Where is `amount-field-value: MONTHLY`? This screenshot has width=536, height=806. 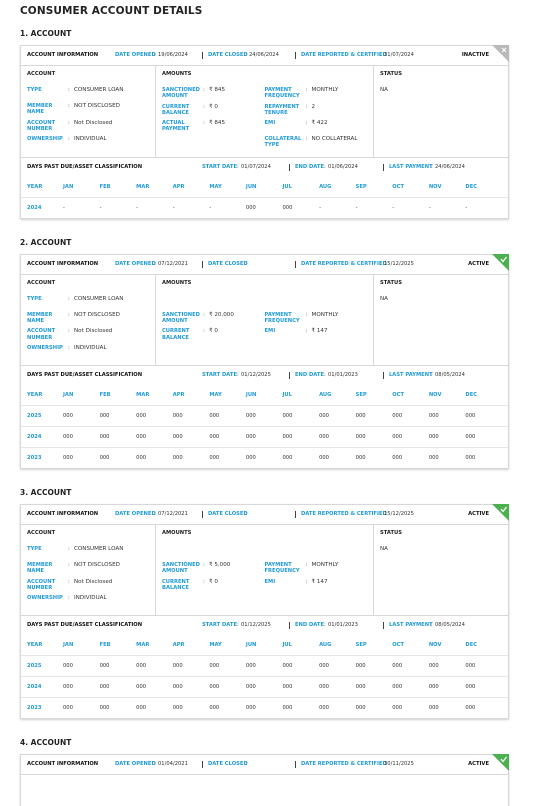 amount-field-value: MONTHLY is located at coordinates (325, 564).